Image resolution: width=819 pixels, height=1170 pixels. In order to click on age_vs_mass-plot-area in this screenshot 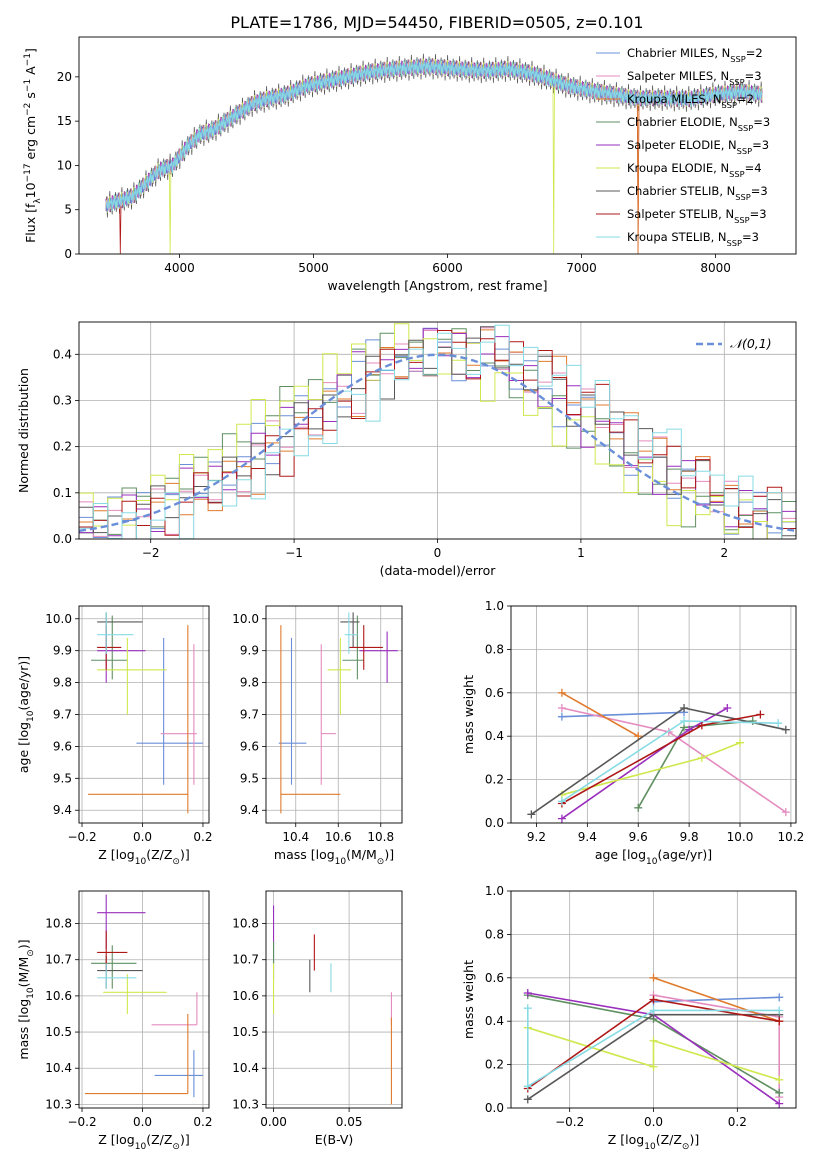, I will do `click(338, 713)`.